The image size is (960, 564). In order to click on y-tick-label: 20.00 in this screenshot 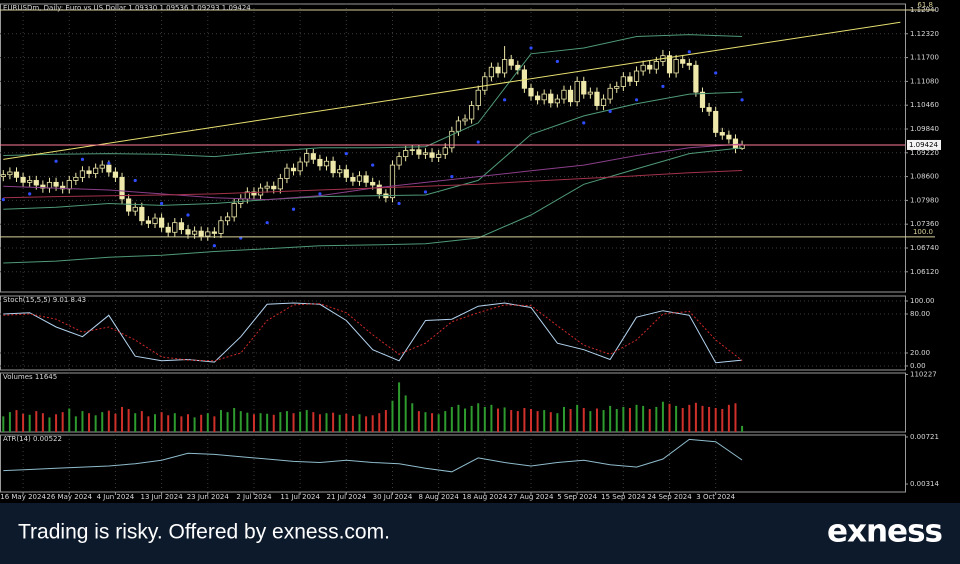, I will do `click(920, 353)`.